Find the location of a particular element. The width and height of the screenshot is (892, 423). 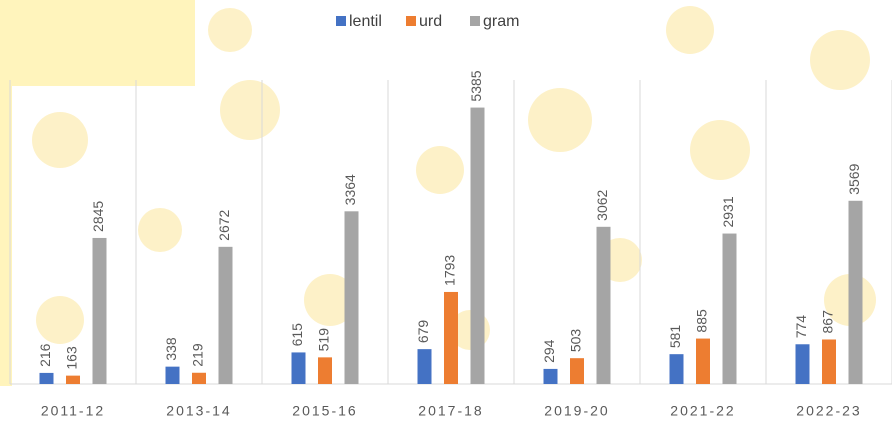

x-tick-label: 2021-22 is located at coordinates (702, 411).